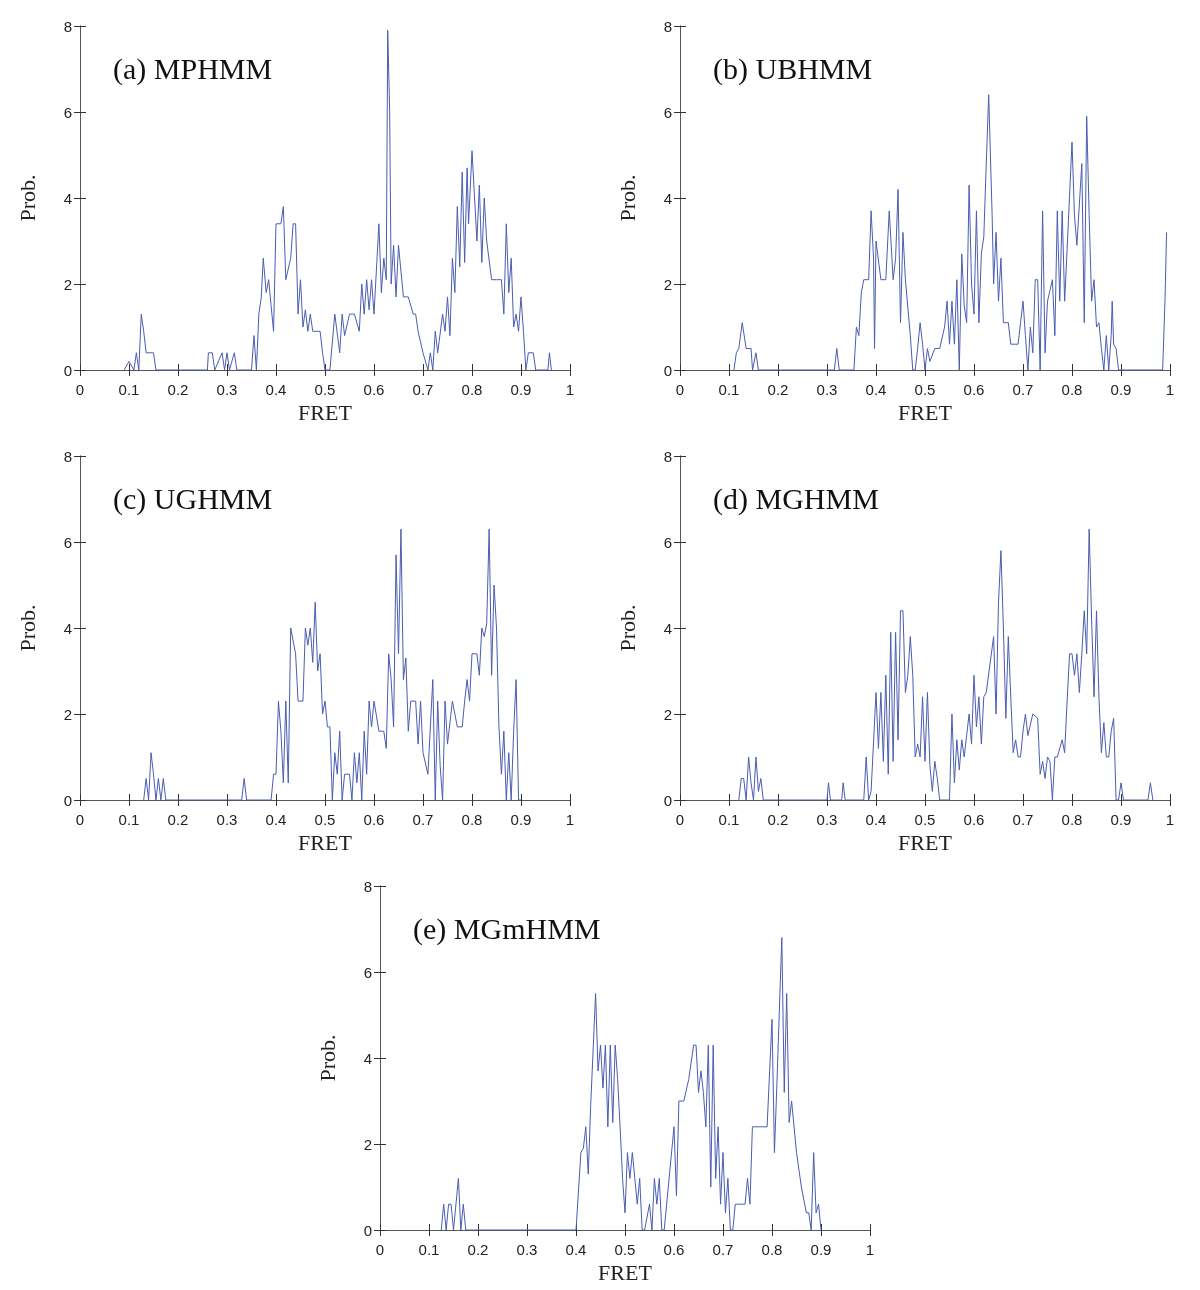 Image resolution: width=1200 pixels, height=1290 pixels. Describe the element at coordinates (507, 928) in the screenshot. I see `text: (e) MGmHMM` at that location.